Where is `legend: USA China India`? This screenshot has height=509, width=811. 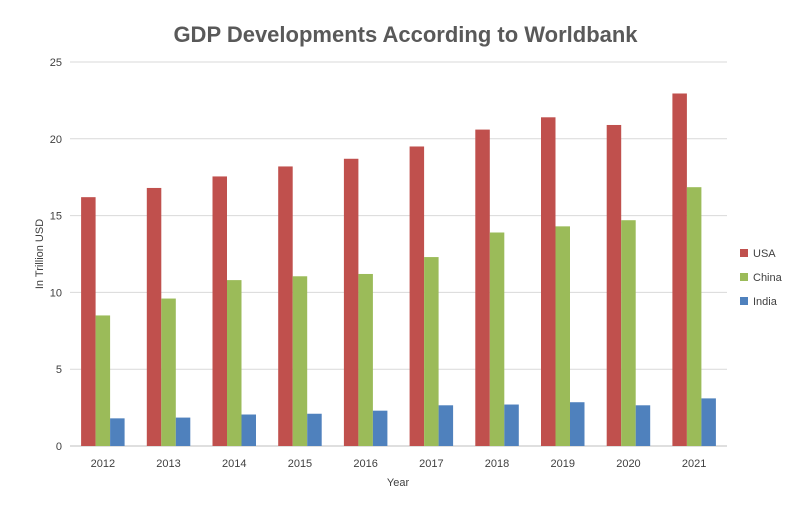
legend: USA China India is located at coordinates (761, 278).